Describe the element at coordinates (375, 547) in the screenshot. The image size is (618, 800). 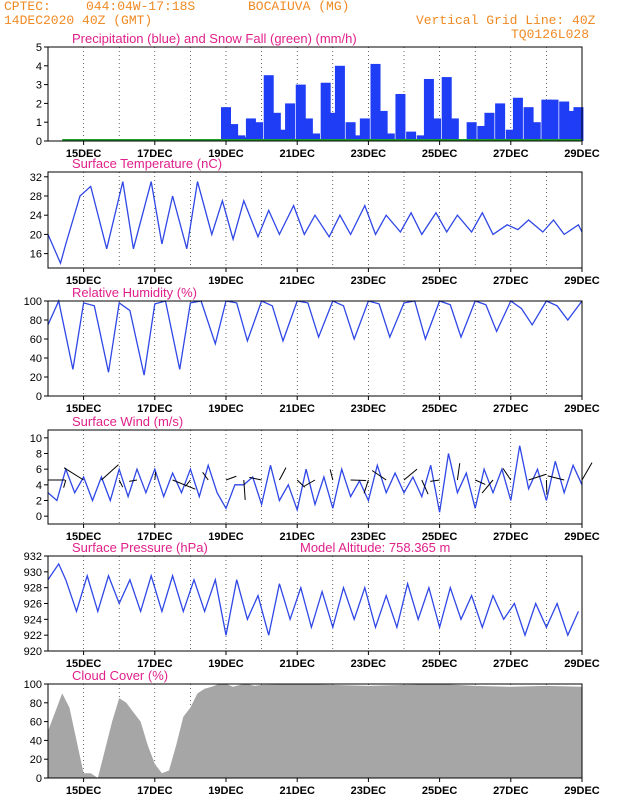
I see `panel-annotation: Model Altitude: 758.365 m` at that location.